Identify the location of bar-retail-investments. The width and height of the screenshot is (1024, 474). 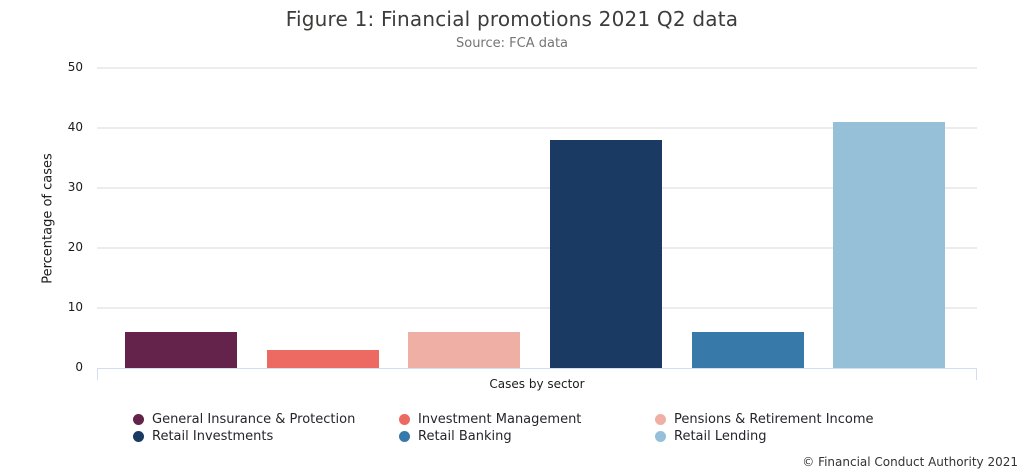
(605, 254).